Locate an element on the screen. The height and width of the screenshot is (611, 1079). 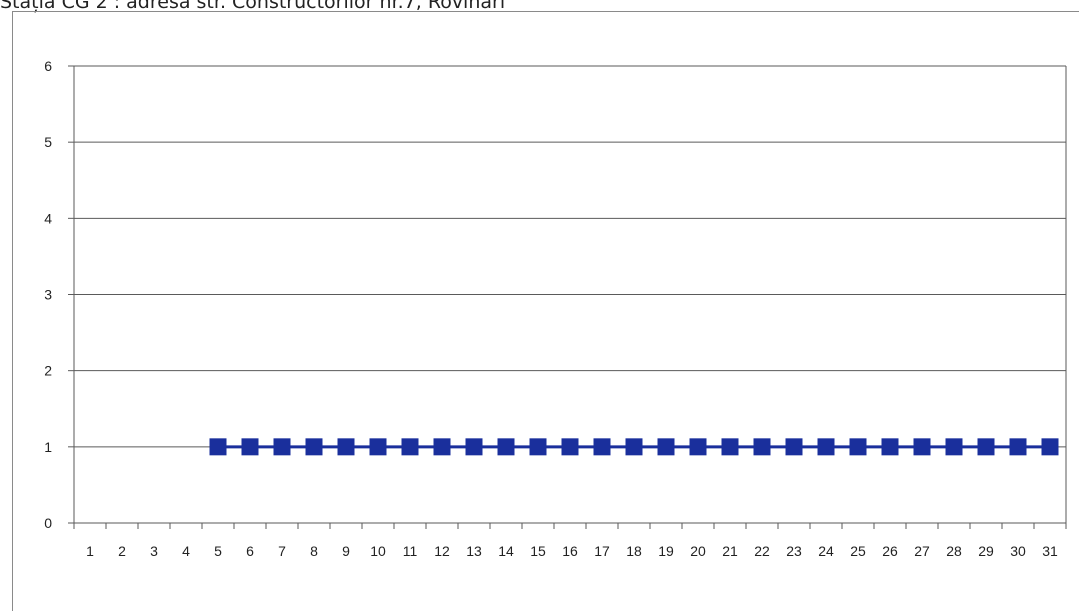
y-tick-label: 4 is located at coordinates (48, 218).